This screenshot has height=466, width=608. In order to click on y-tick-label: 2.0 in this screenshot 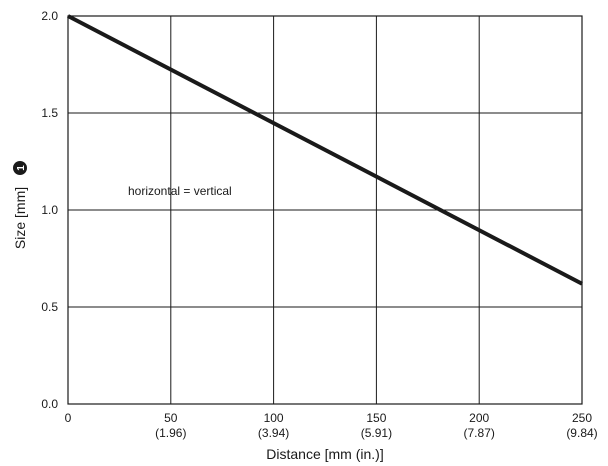, I will do `click(49, 16)`.